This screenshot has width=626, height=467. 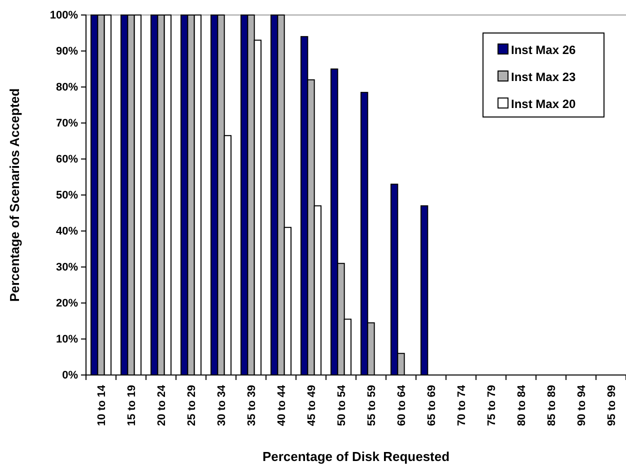 What do you see at coordinates (67, 304) in the screenshot?
I see `y-tick-label: 20%` at bounding box center [67, 304].